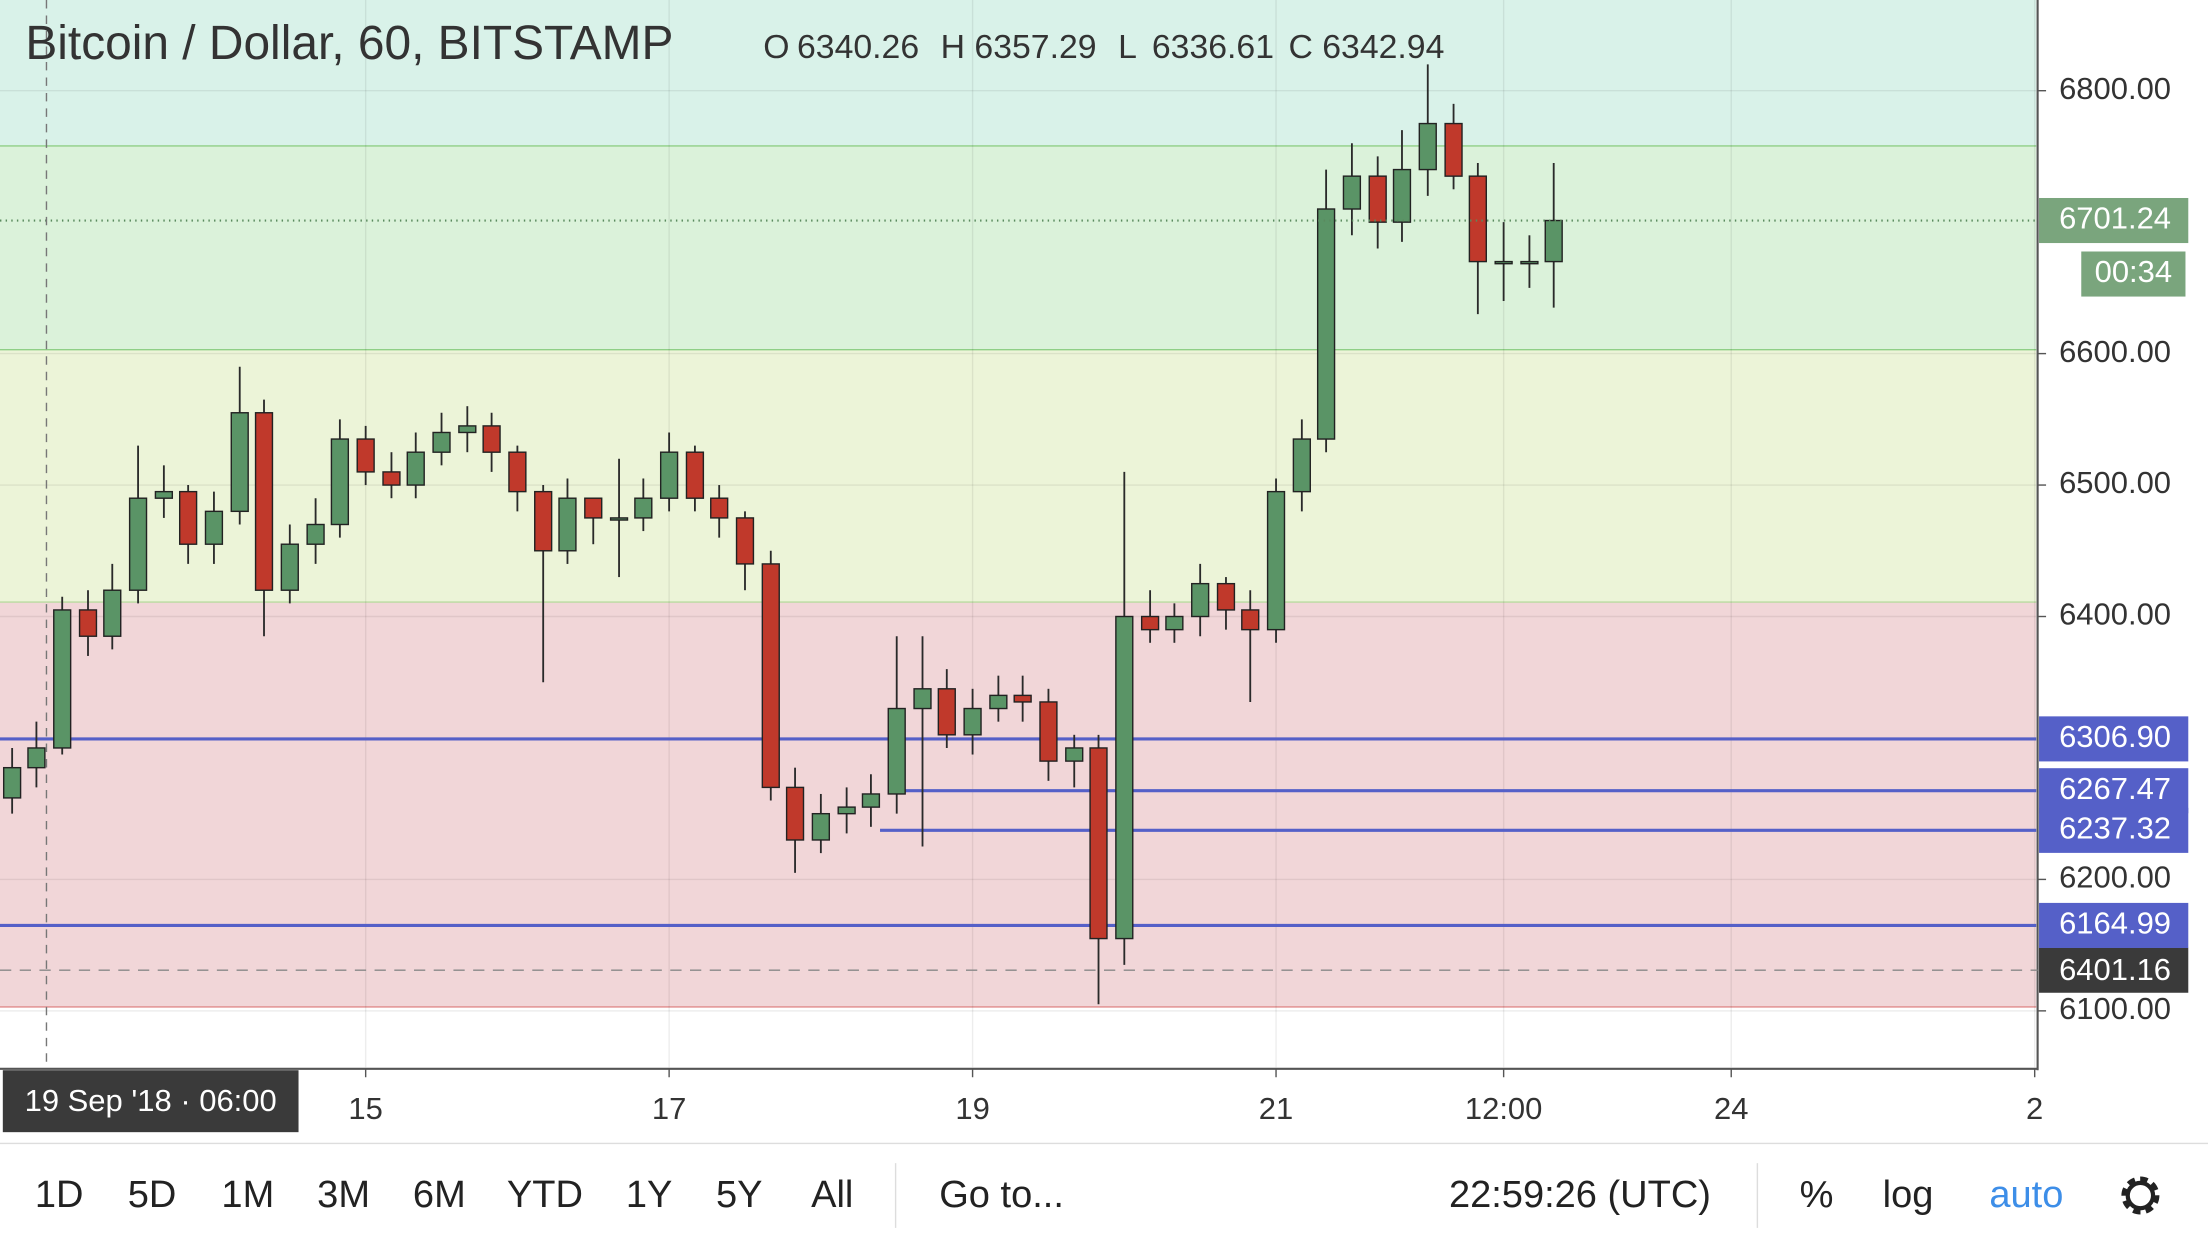  What do you see at coordinates (649, 1195) in the screenshot?
I see `range-button: 1Y` at bounding box center [649, 1195].